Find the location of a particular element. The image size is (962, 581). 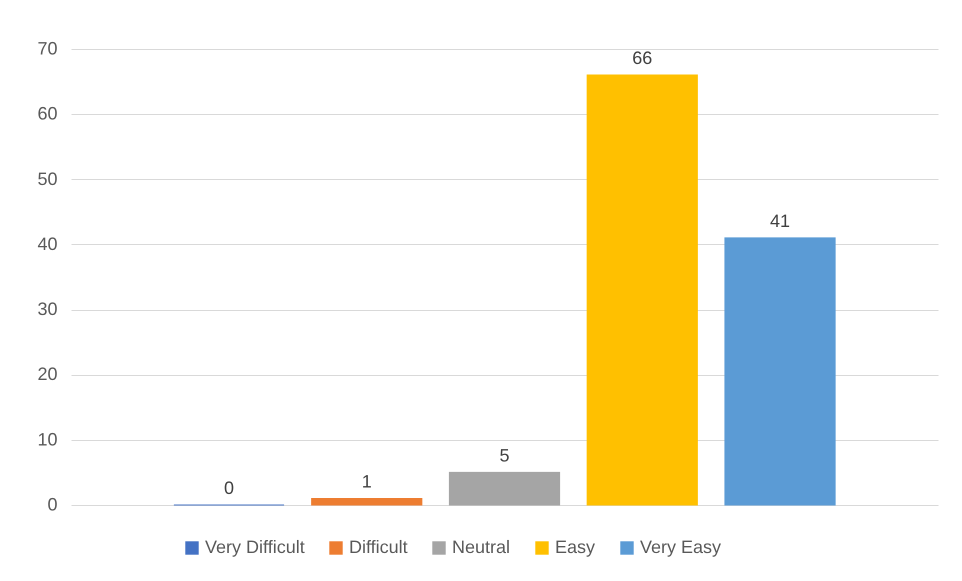

y-tick-label: 40 is located at coordinates (47, 244).